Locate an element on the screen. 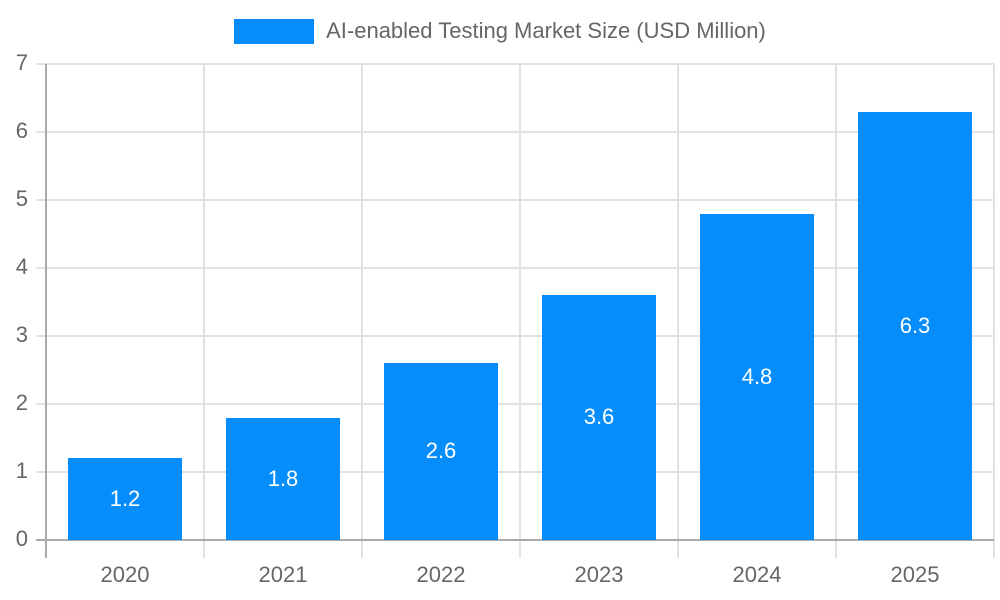 The image size is (1000, 600). bar-2025: 6.3 is located at coordinates (915, 326).